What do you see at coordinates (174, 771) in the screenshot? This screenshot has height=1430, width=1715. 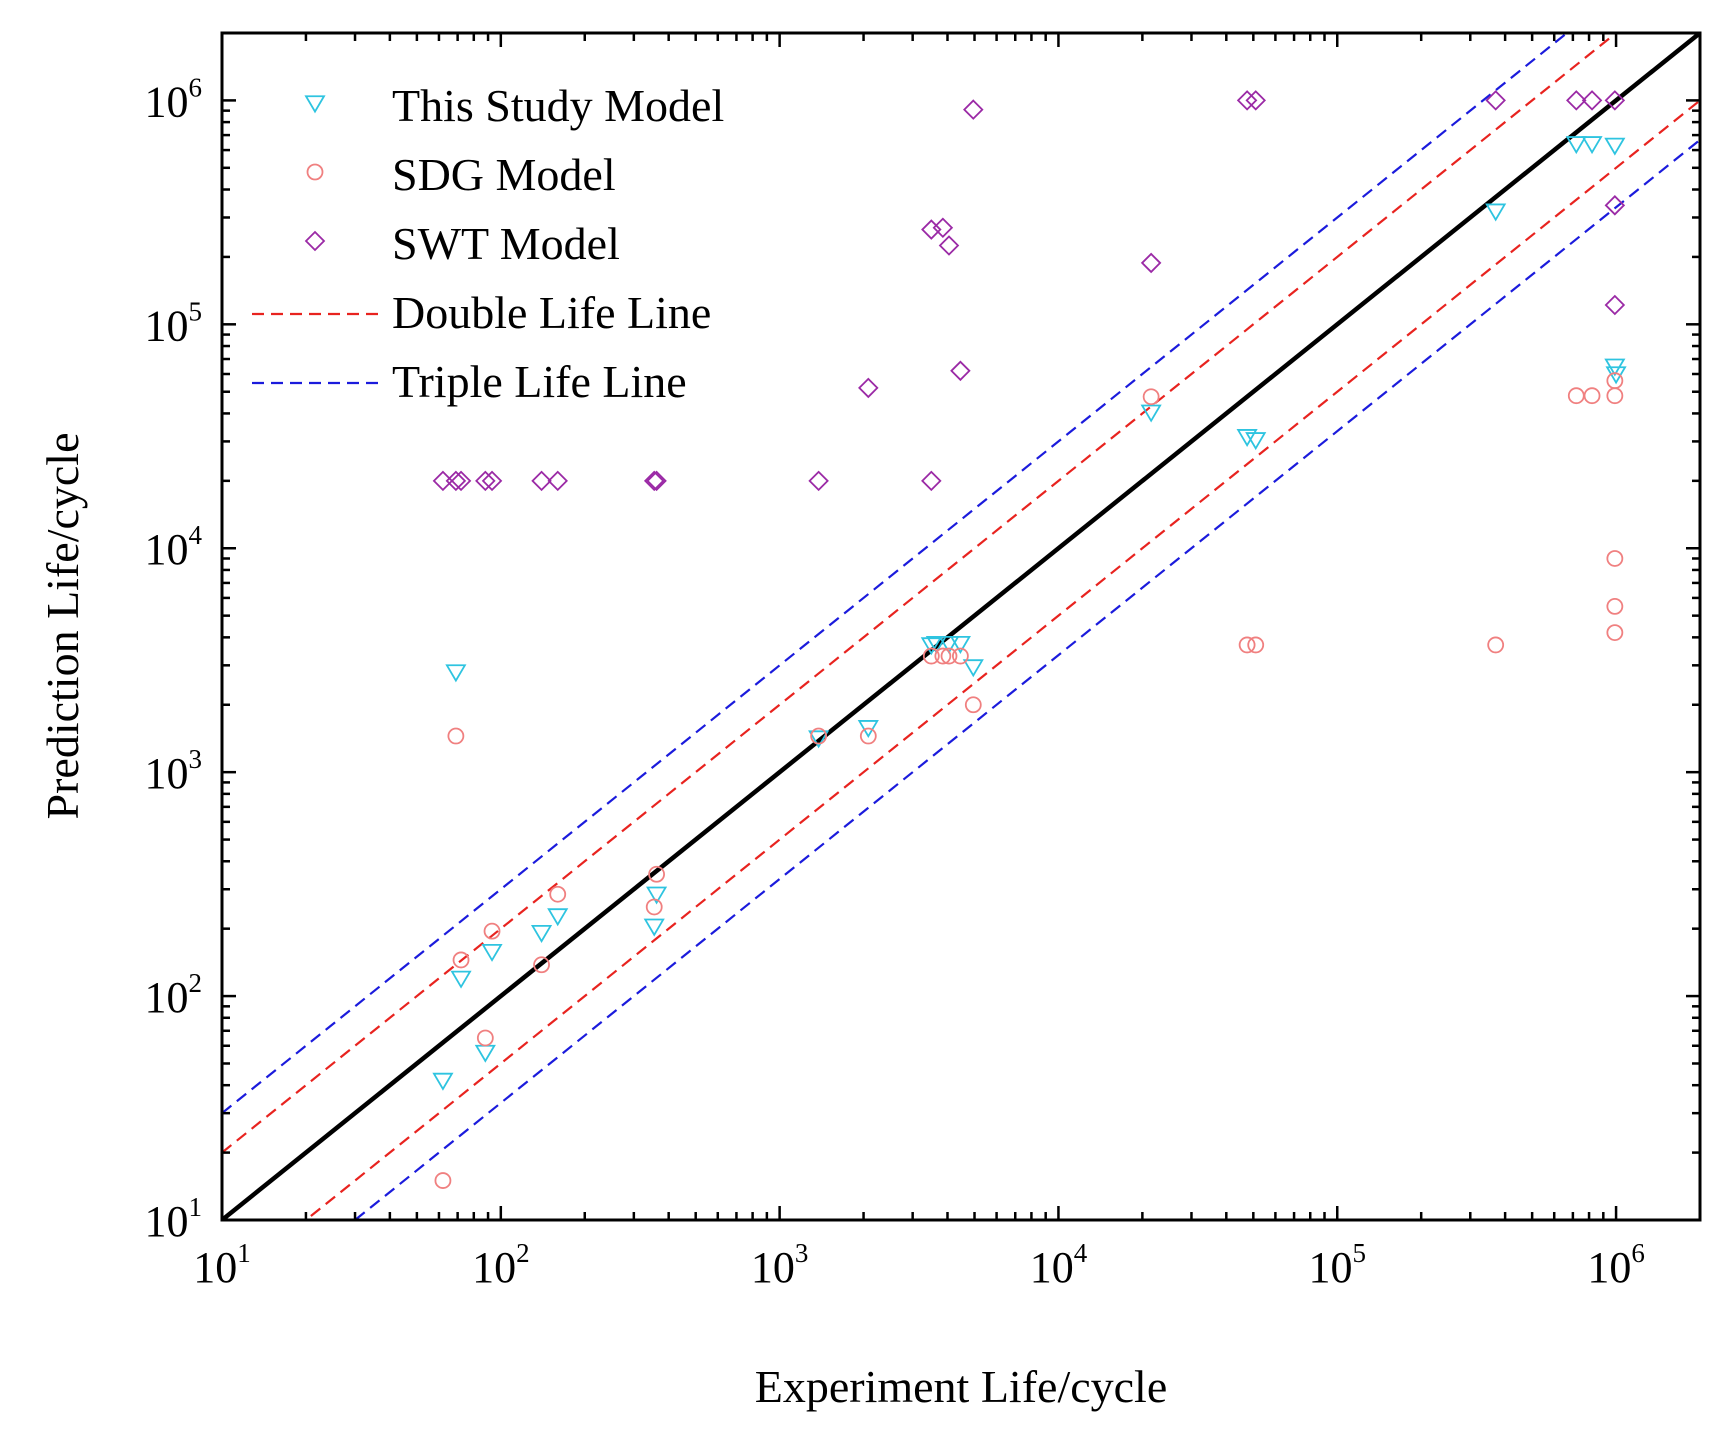 I see `y-tick-label: 10³` at bounding box center [174, 771].